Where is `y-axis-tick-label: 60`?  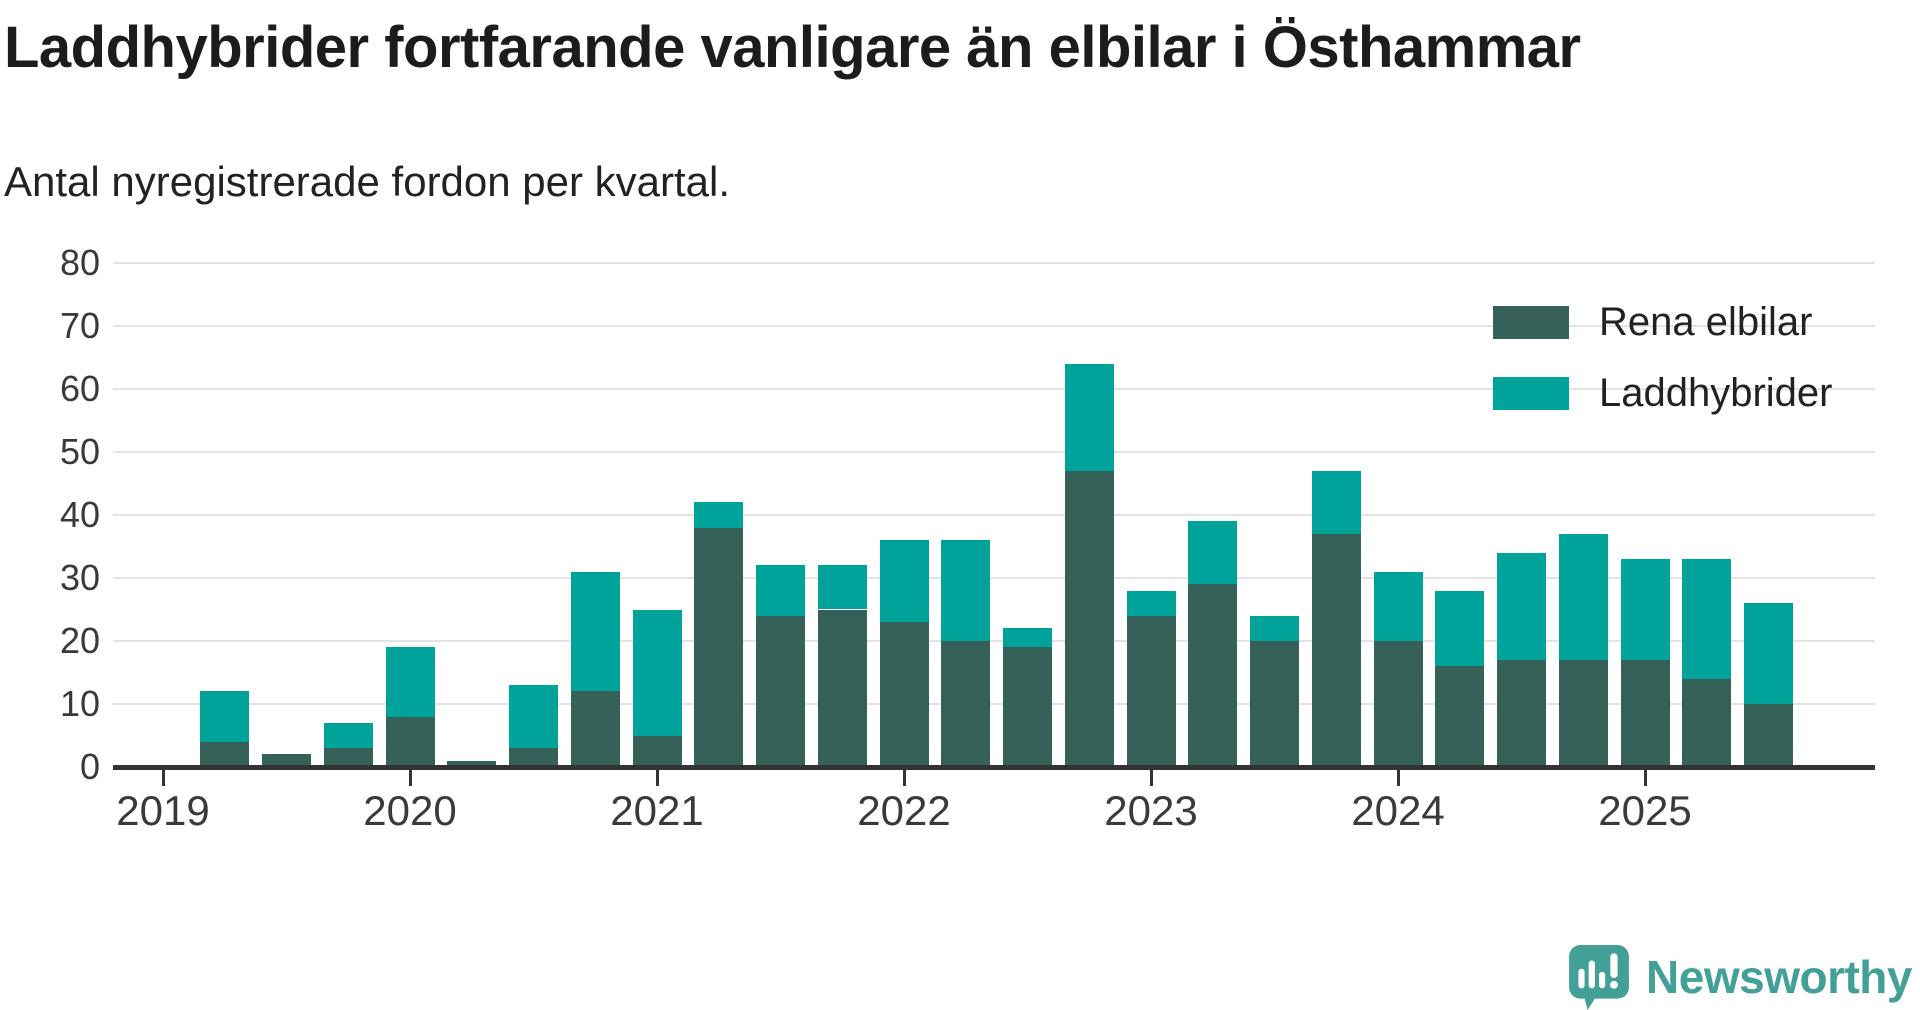 y-axis-tick-label: 60 is located at coordinates (79, 388).